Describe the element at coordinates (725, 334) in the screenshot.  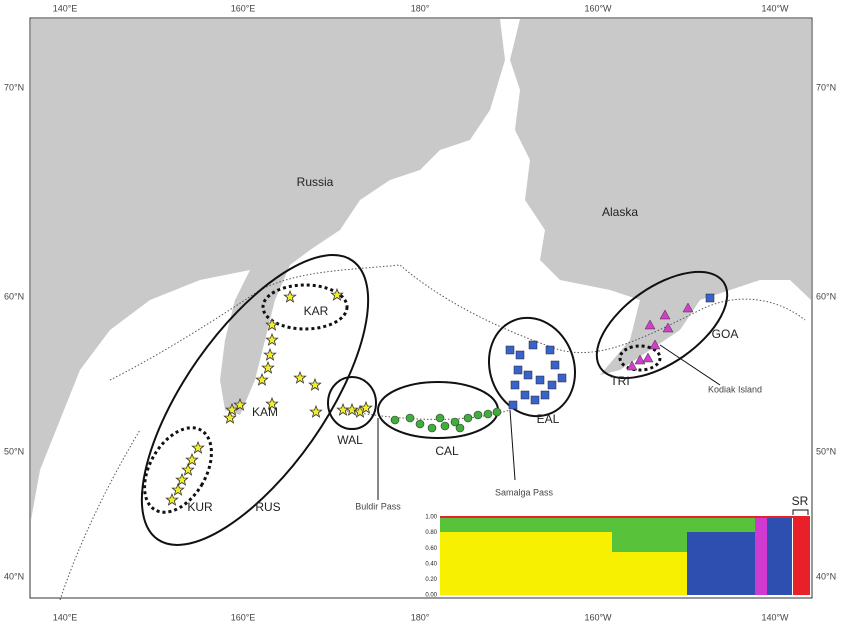
I see `region-label: GOA` at that location.